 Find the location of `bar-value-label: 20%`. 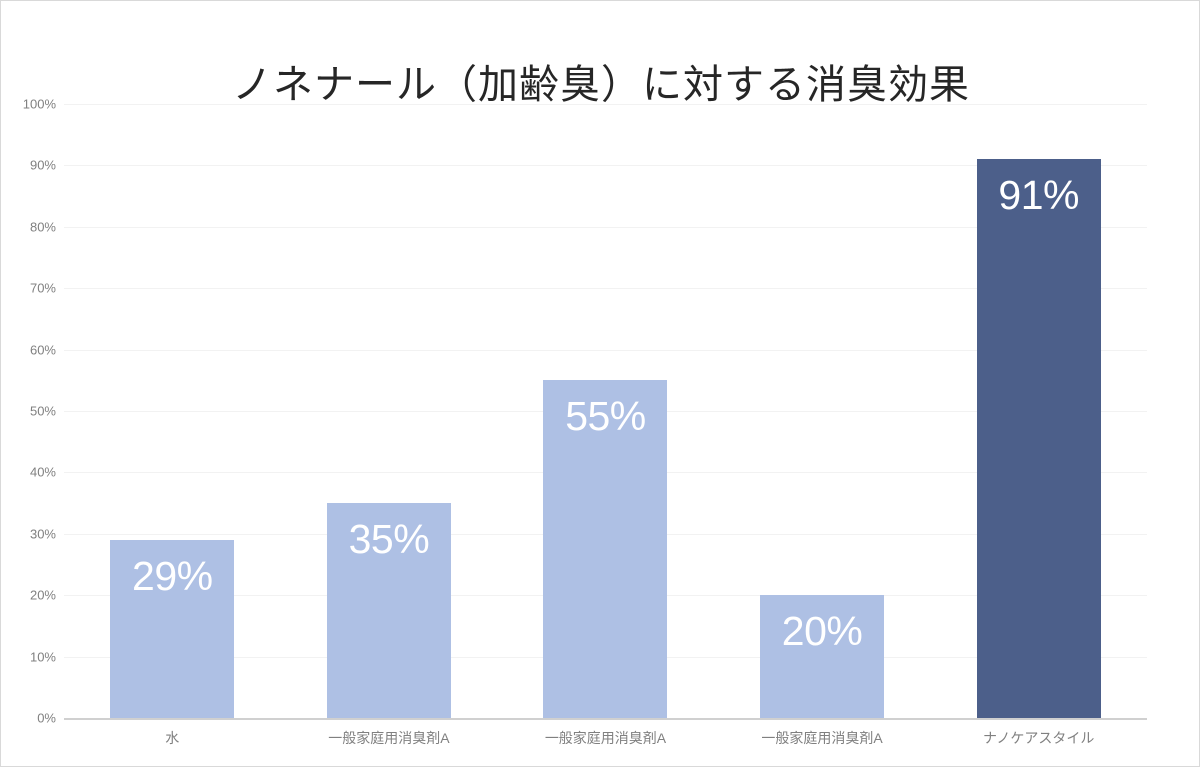

bar-value-label: 20% is located at coordinates (822, 631).